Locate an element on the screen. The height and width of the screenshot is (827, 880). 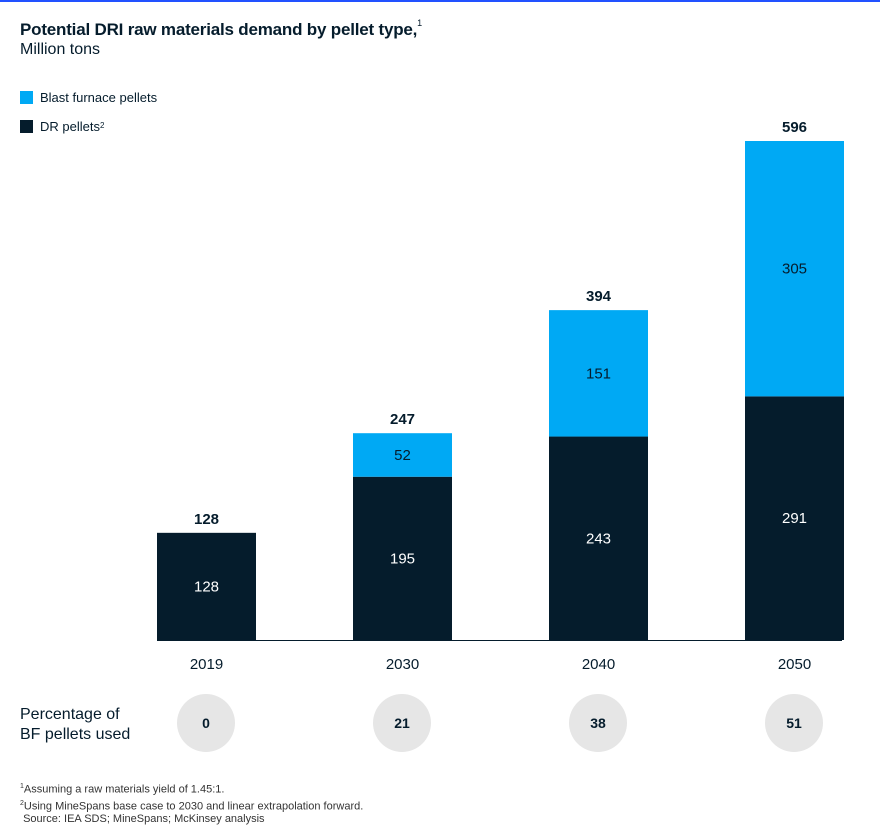
legend-label-dr: DR pellets is located at coordinates (70, 126).